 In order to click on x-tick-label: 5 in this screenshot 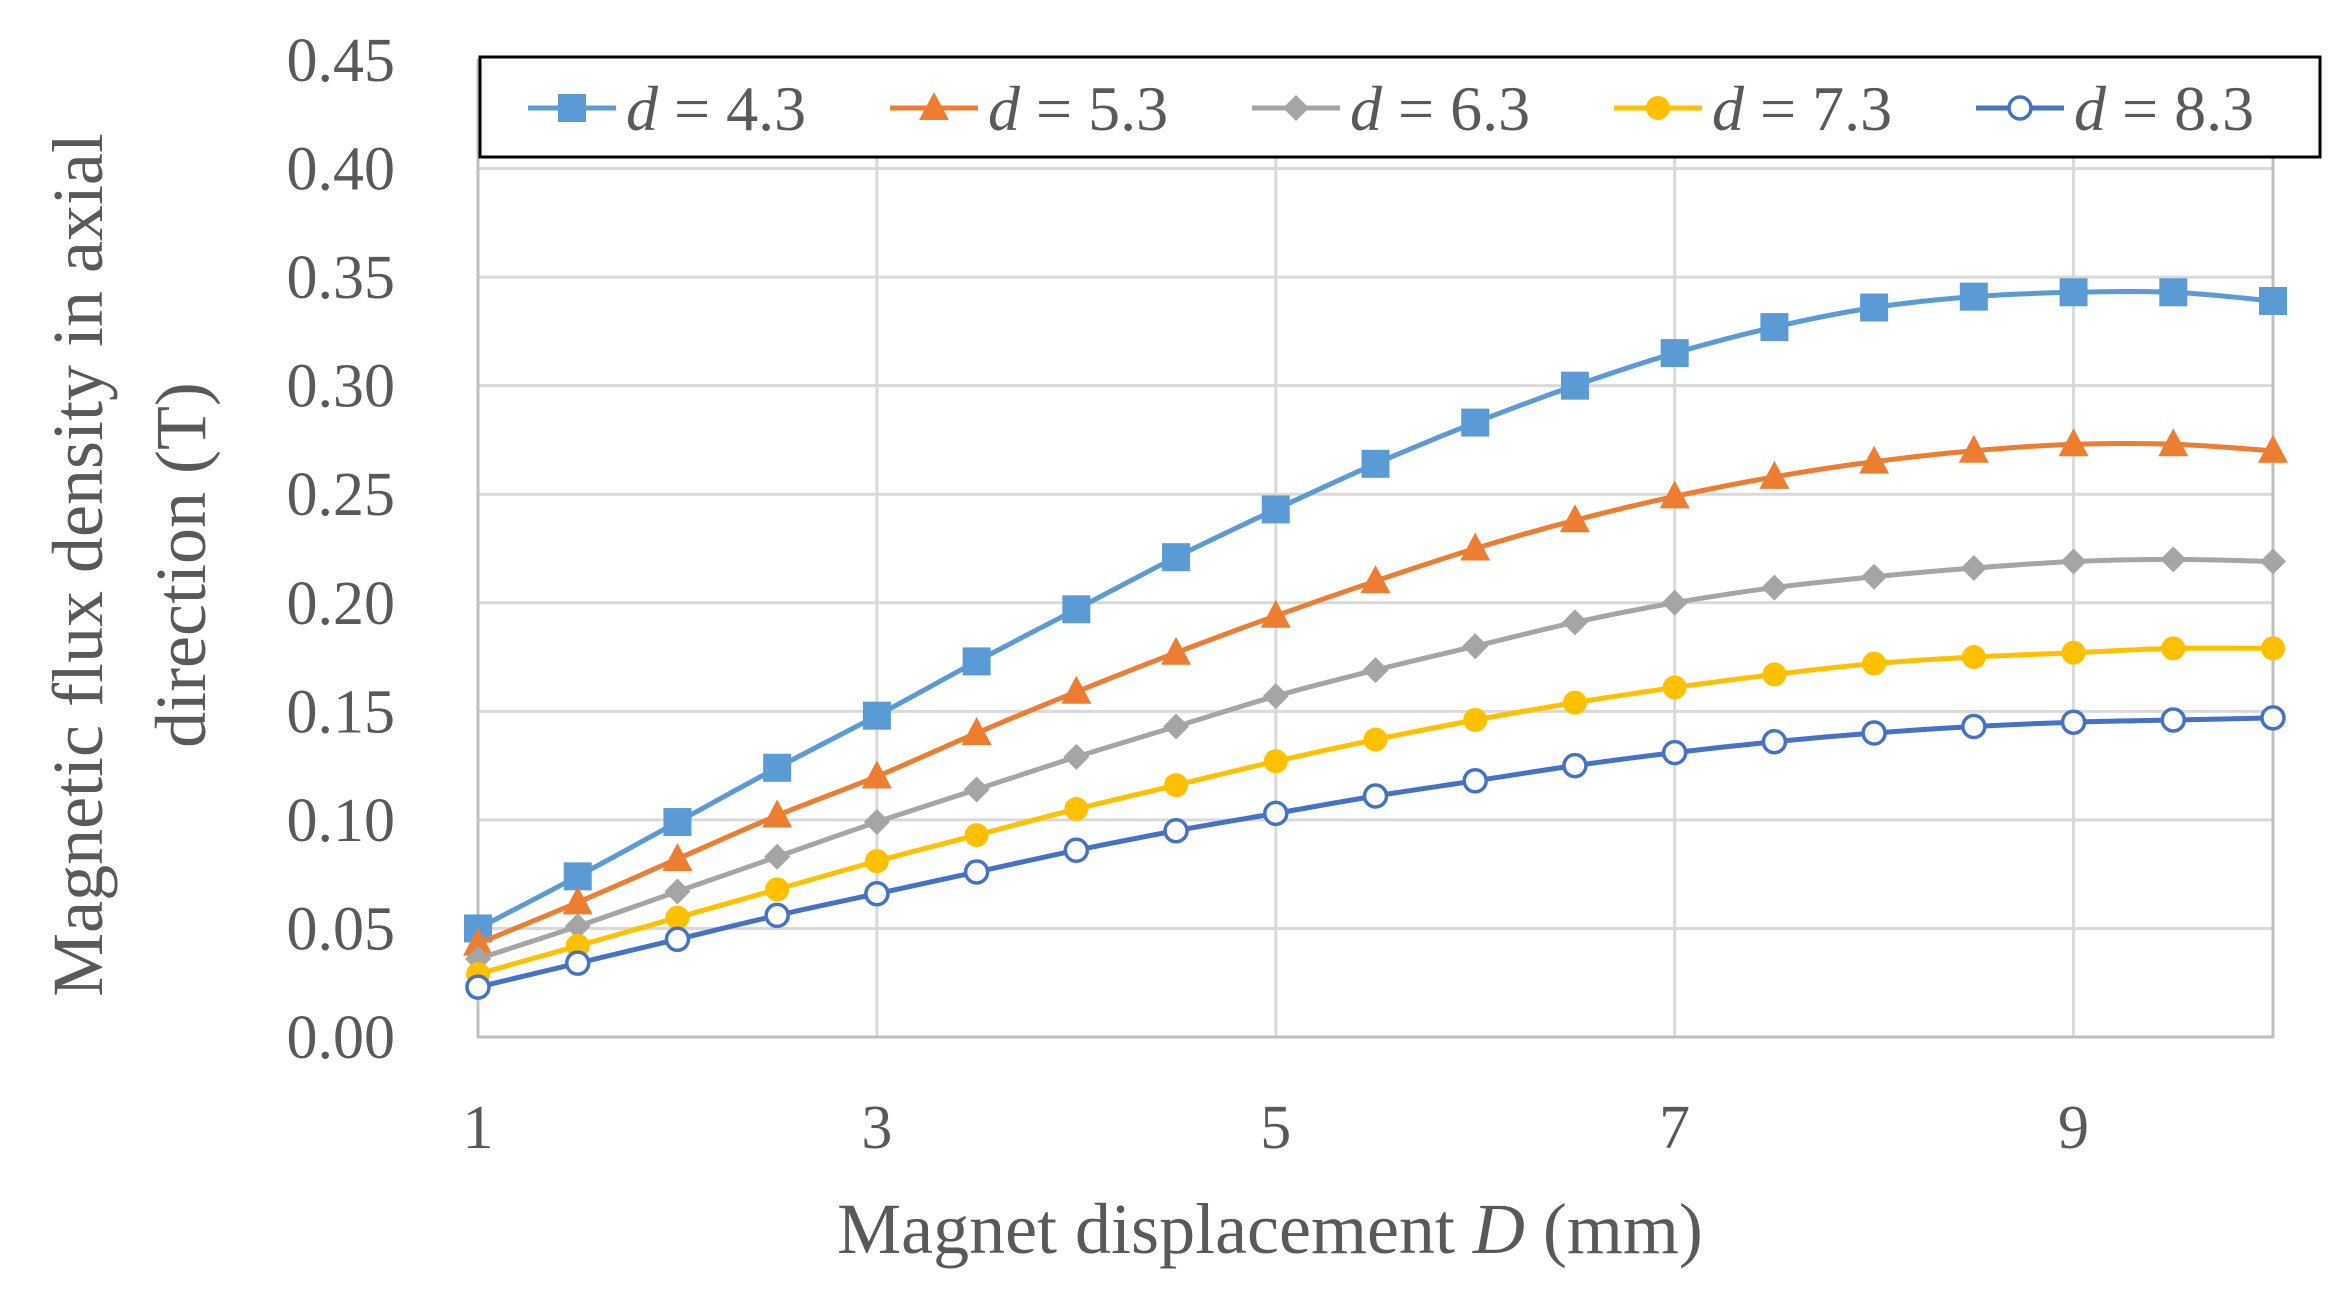, I will do `click(1275, 1128)`.